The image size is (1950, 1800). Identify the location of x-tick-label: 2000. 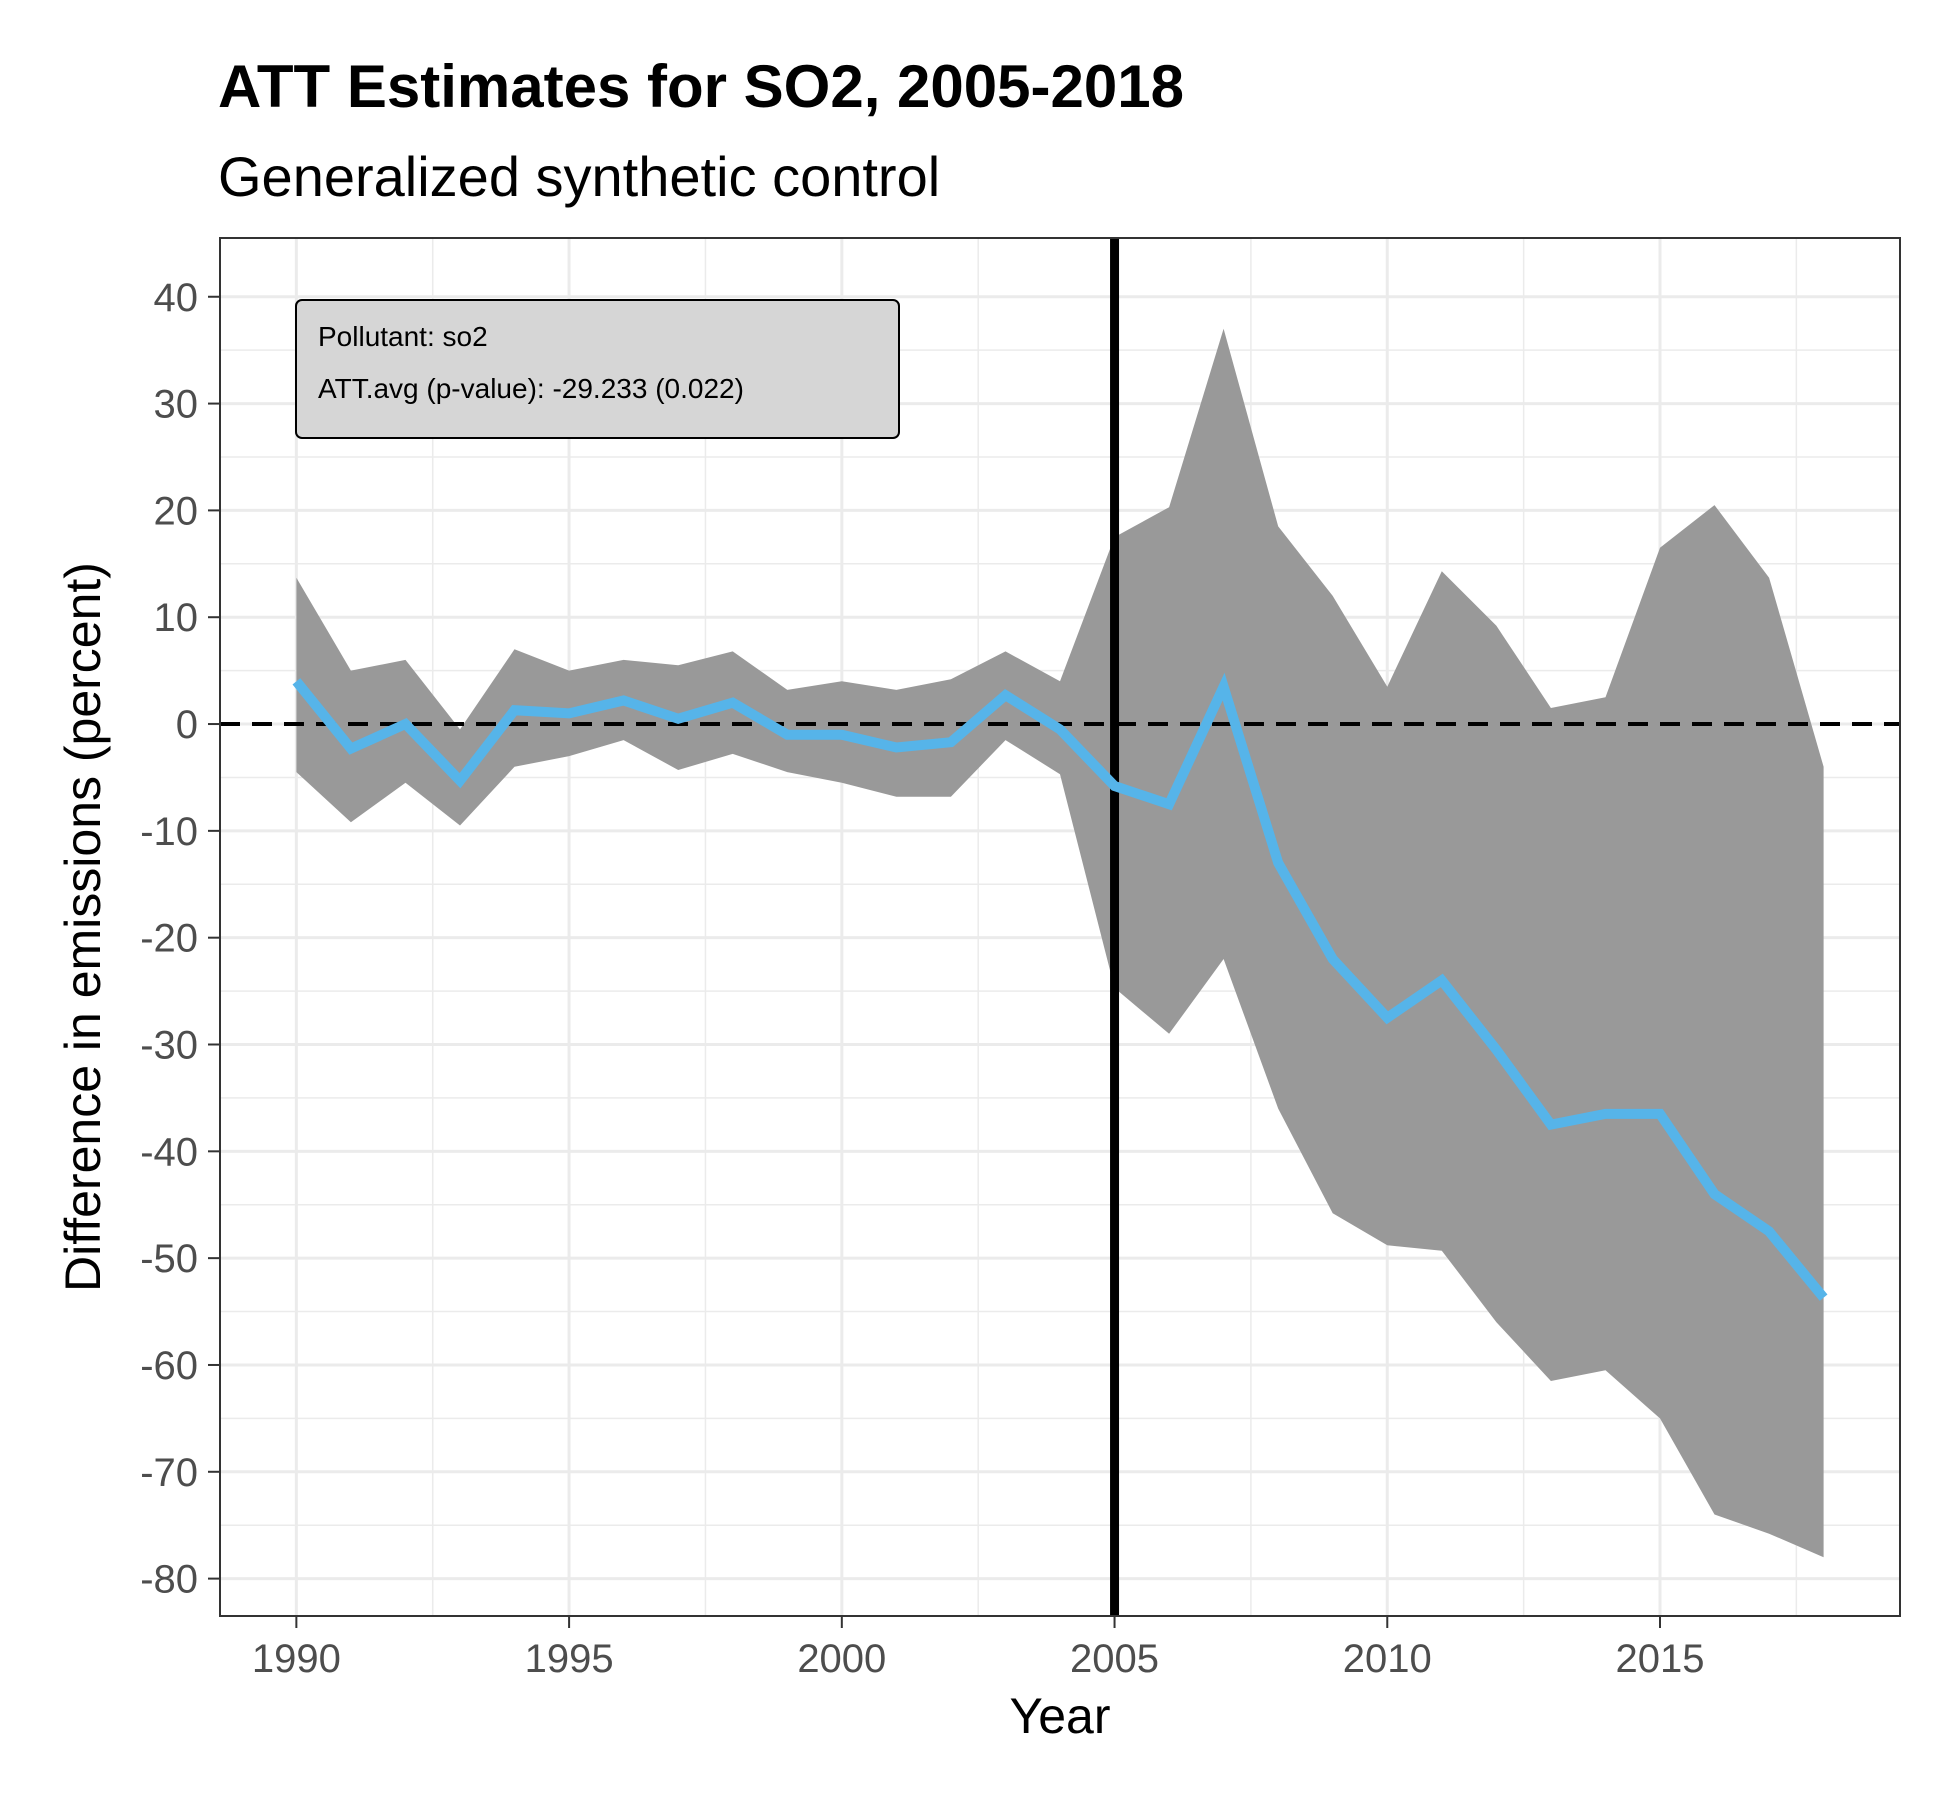
(841, 1659).